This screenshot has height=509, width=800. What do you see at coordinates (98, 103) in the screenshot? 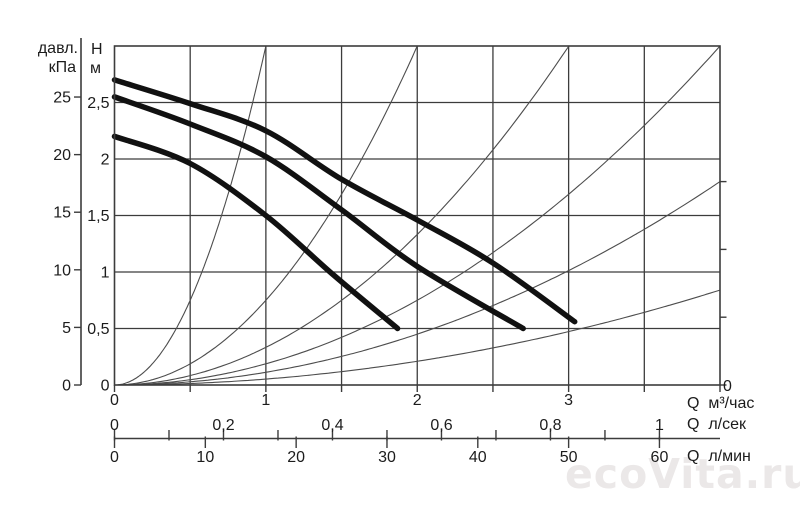
I see `svg-text: 2,5` at bounding box center [98, 103].